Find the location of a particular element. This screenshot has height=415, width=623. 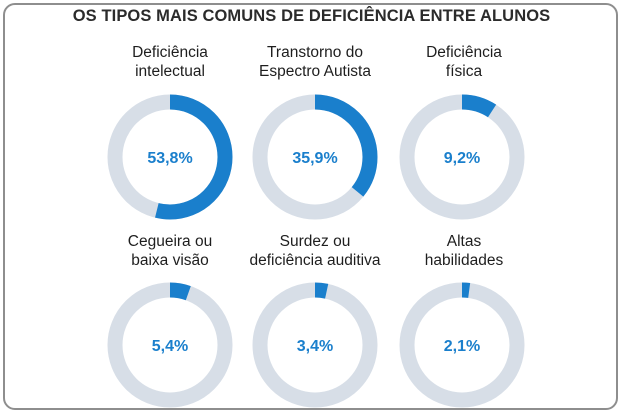

donut-value-label: 2,1% is located at coordinates (462, 346).